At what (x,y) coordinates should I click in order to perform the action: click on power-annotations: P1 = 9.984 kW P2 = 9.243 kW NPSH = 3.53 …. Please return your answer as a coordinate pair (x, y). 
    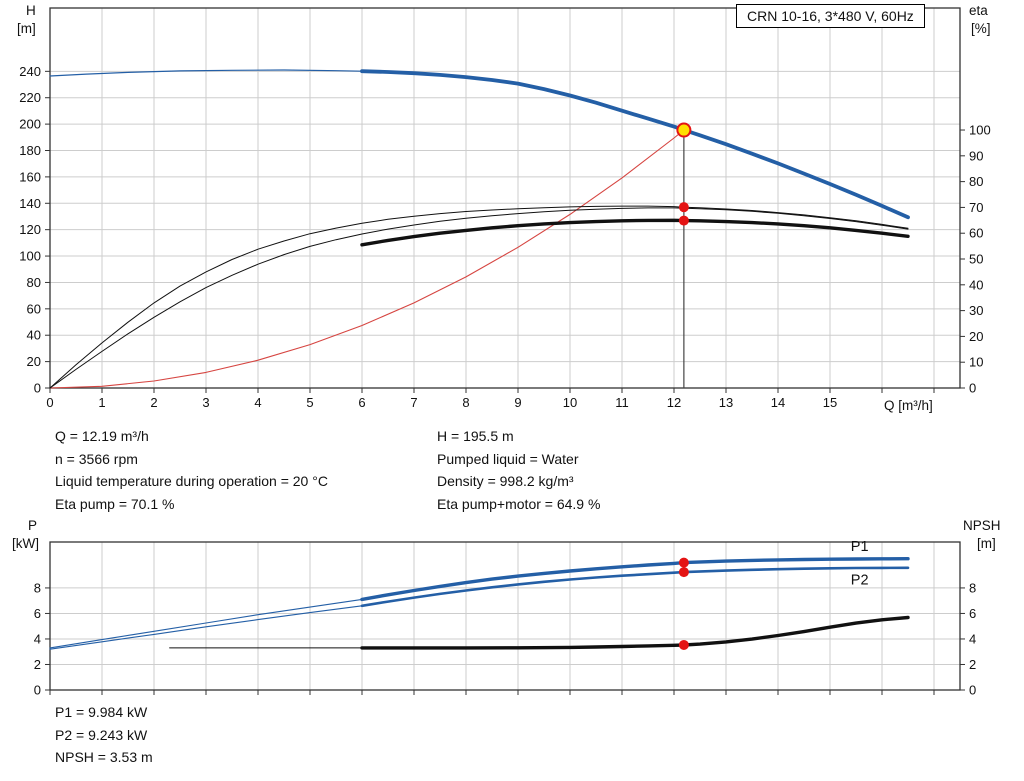
    Looking at the image, I should click on (104, 735).